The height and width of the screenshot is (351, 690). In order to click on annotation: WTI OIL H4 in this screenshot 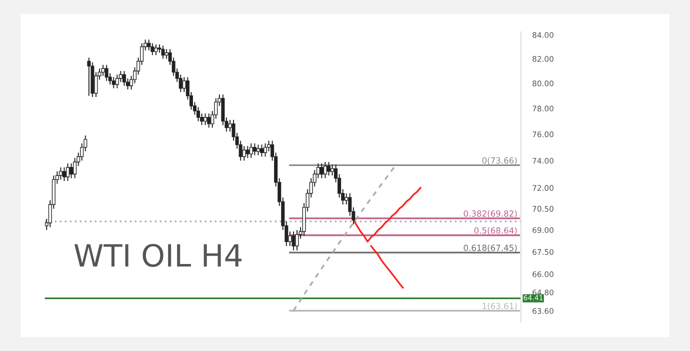, I will do `click(158, 255)`.